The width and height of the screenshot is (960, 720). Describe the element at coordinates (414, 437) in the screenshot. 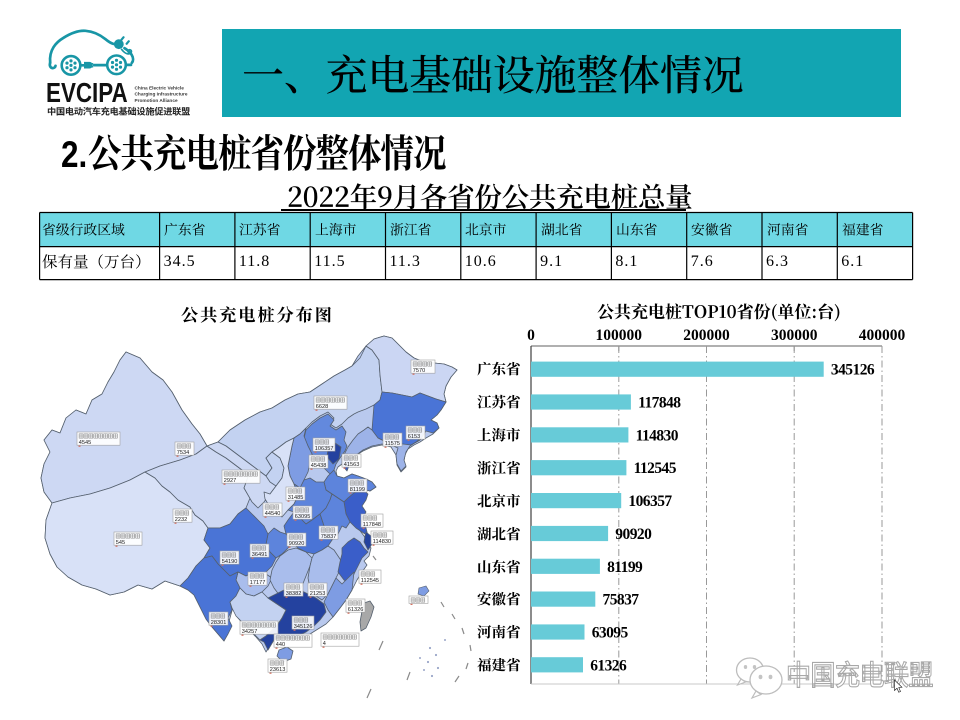

I see `svg-text: 6153` at that location.